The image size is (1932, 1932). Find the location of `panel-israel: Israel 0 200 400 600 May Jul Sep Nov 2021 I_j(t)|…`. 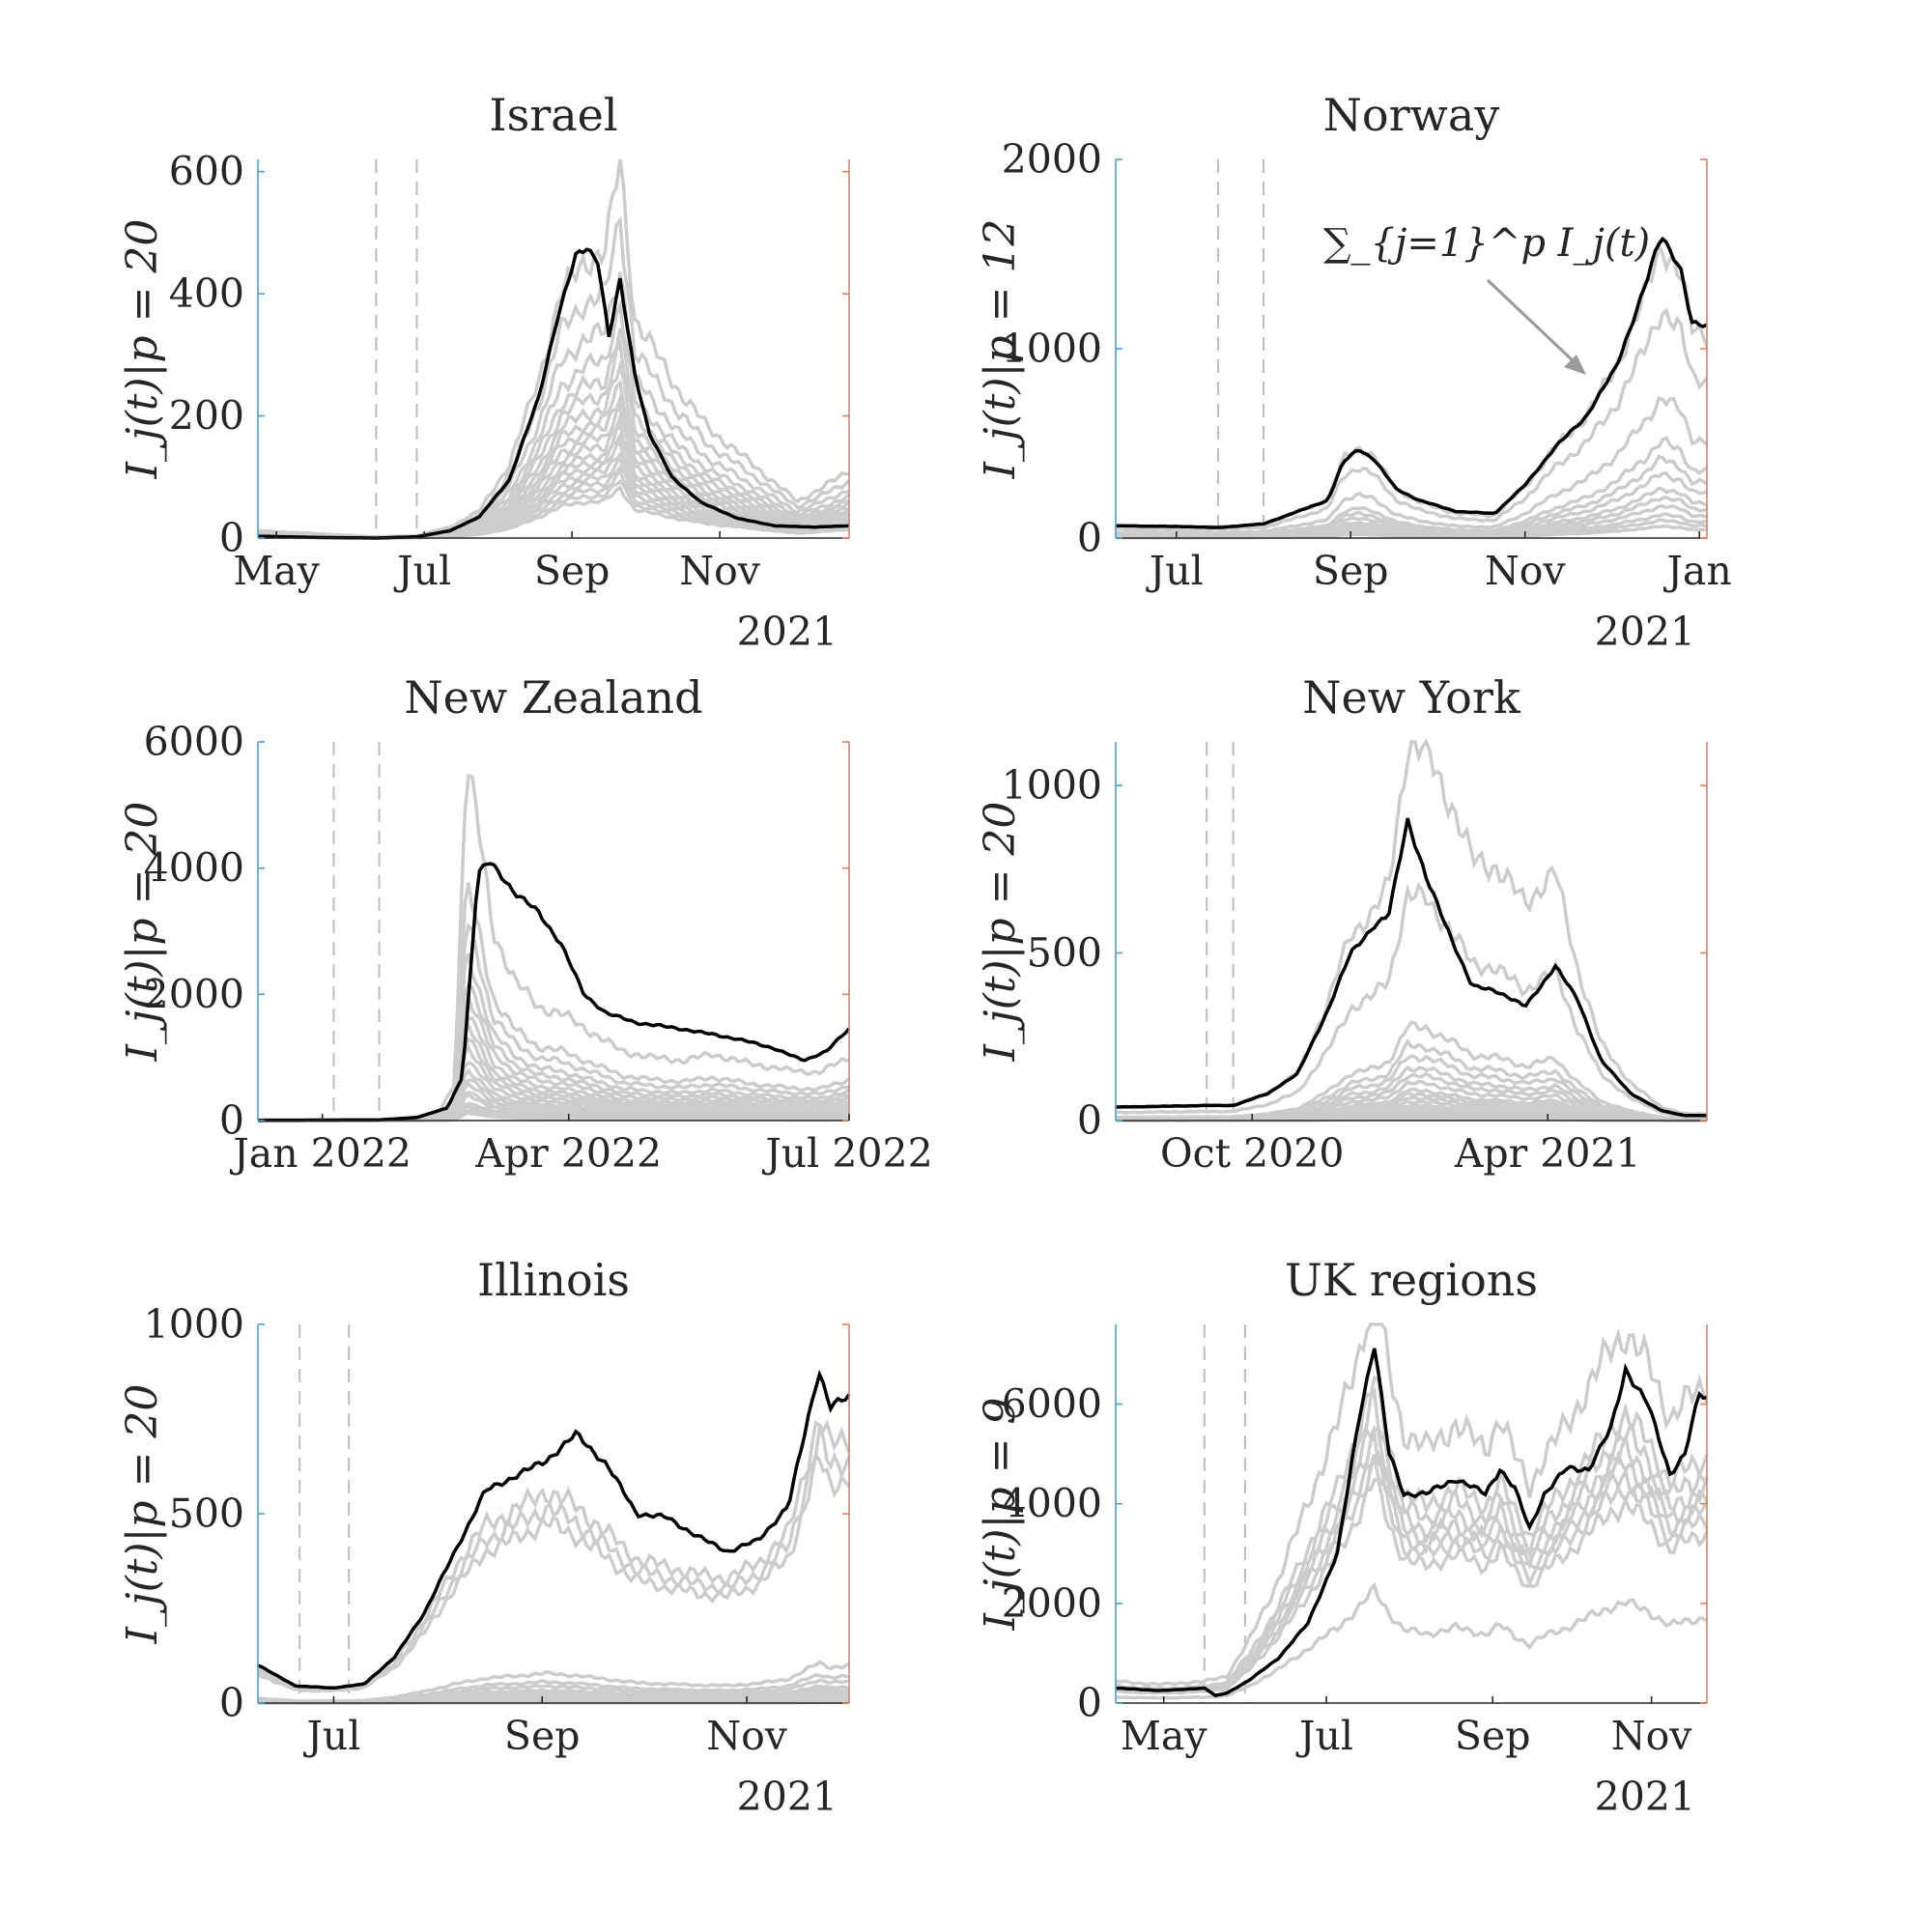

panel-israel: Israel 0 200 400 600 May Jul Sep Nov 2021 I_j(t)|… is located at coordinates (484, 372).